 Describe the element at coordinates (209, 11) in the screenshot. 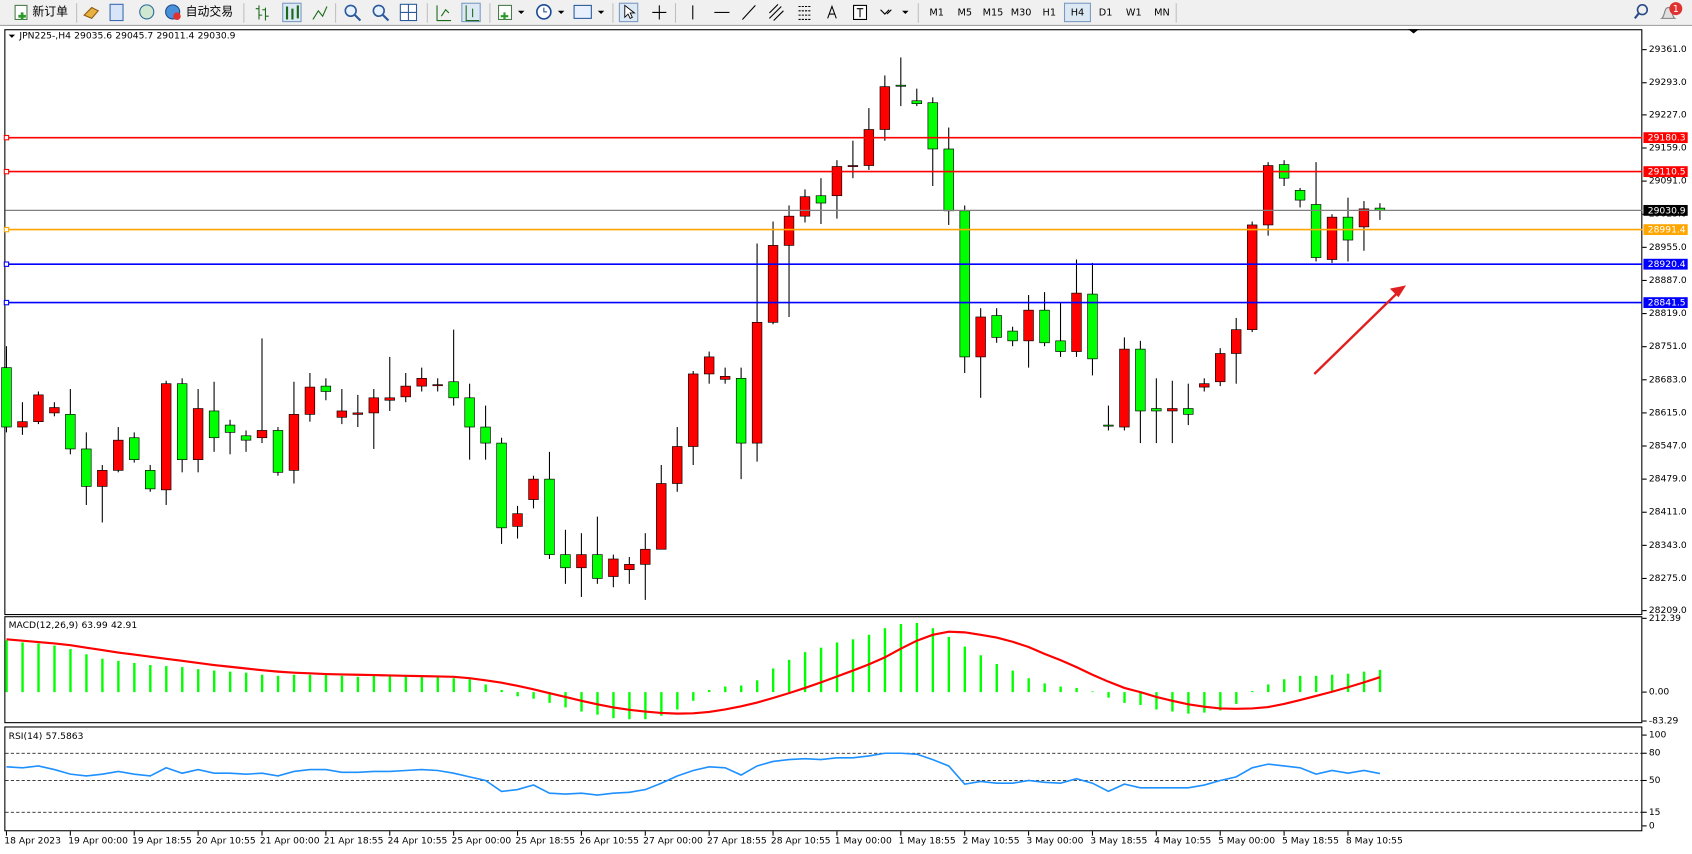

I see `auto-trading-label: 自动交易` at that location.